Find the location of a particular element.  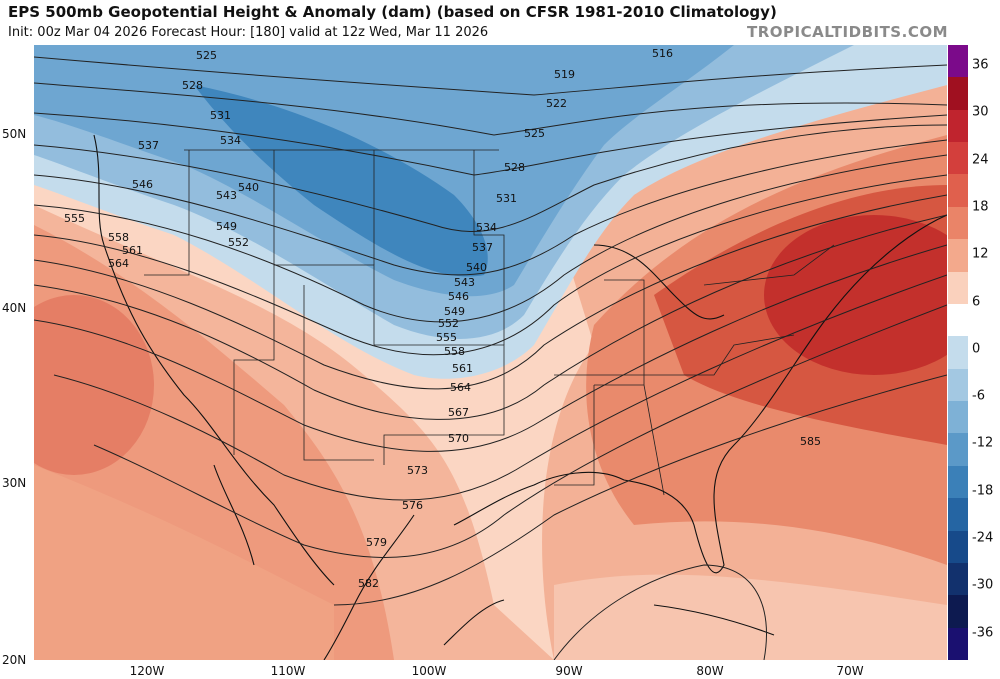

positive-anomaly-region-south is located at coordinates (184, 562).